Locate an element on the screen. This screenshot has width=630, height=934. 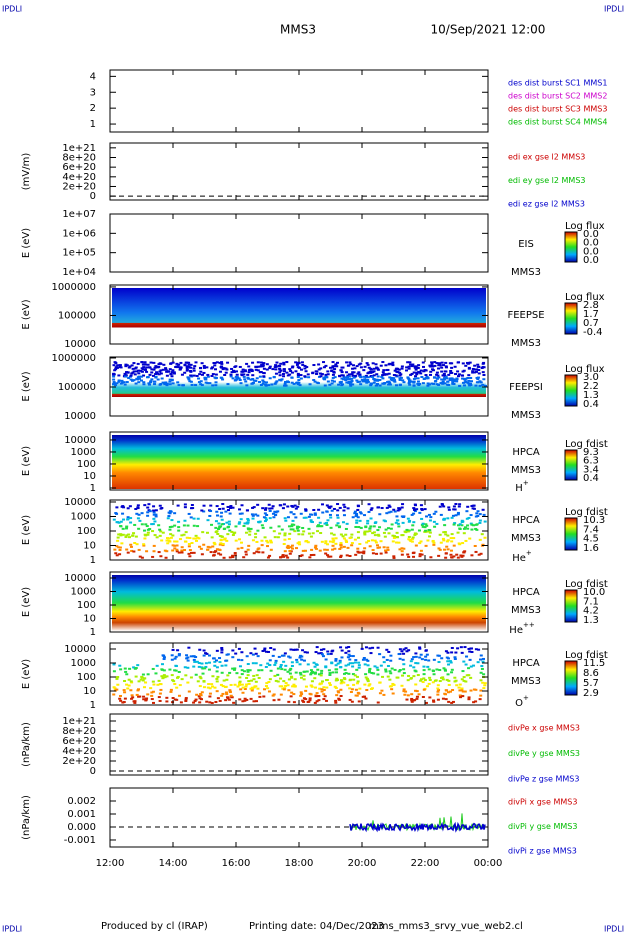
x-tick-label: 14:00 is located at coordinates (173, 863).